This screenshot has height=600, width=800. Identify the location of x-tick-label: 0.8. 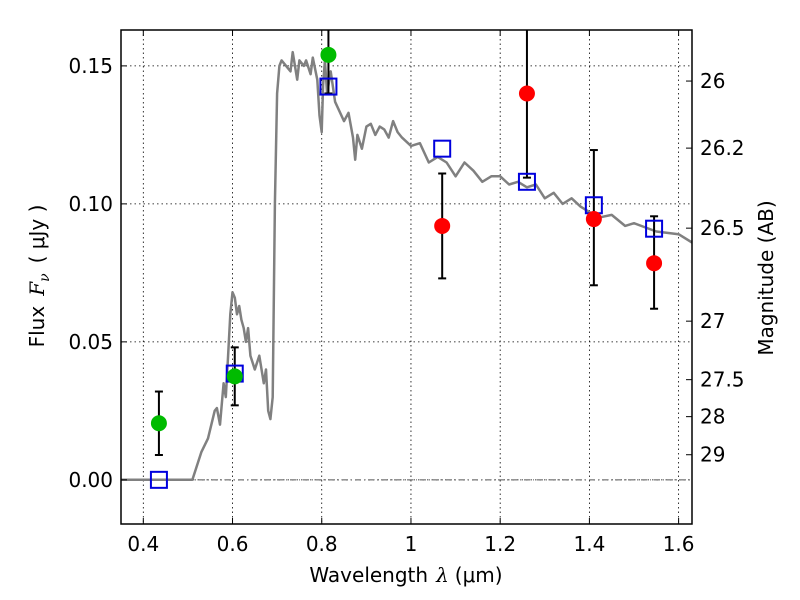
(322, 544).